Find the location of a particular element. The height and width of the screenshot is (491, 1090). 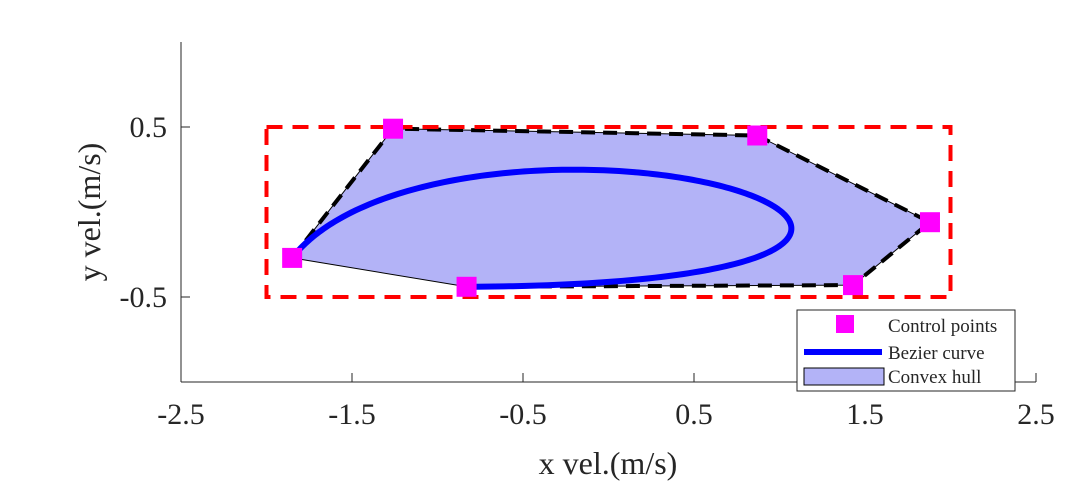

legend-bezier-curve-label: Bezier curve is located at coordinates (936, 353).